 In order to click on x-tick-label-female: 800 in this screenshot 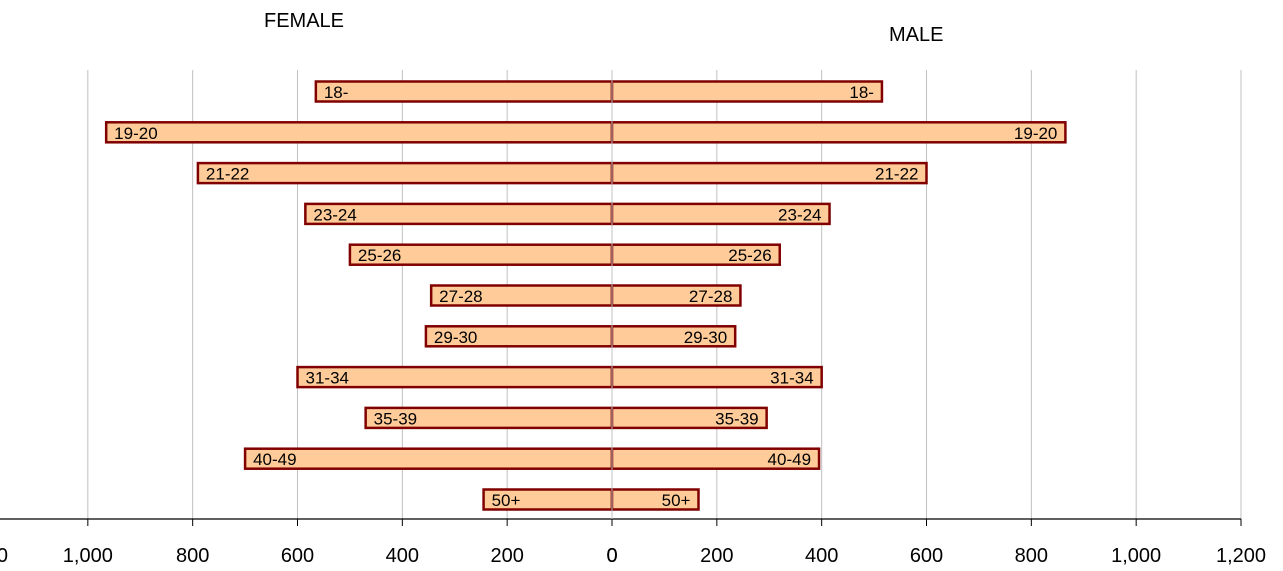, I will do `click(192, 556)`.